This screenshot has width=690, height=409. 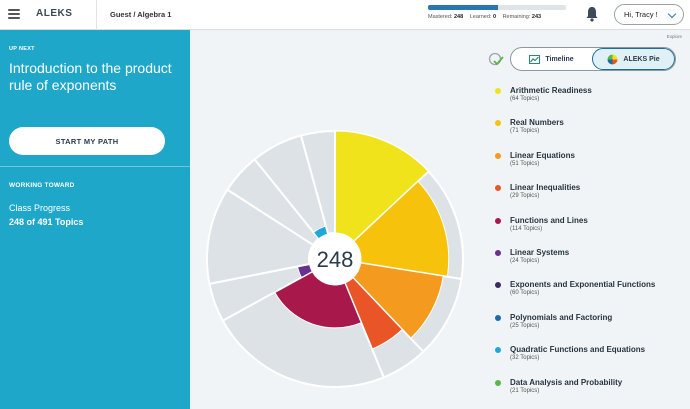 What do you see at coordinates (40, 208) in the screenshot?
I see `class-progress-label: Class Progress` at bounding box center [40, 208].